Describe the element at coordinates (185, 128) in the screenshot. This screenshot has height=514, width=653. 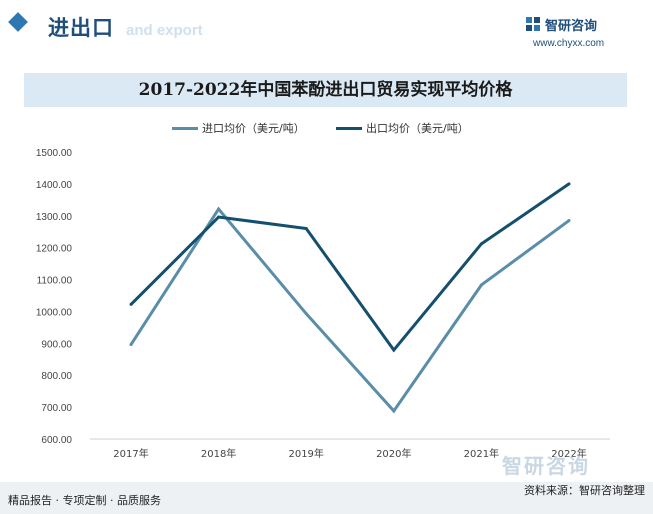
I see `legend-swatch-import` at that location.